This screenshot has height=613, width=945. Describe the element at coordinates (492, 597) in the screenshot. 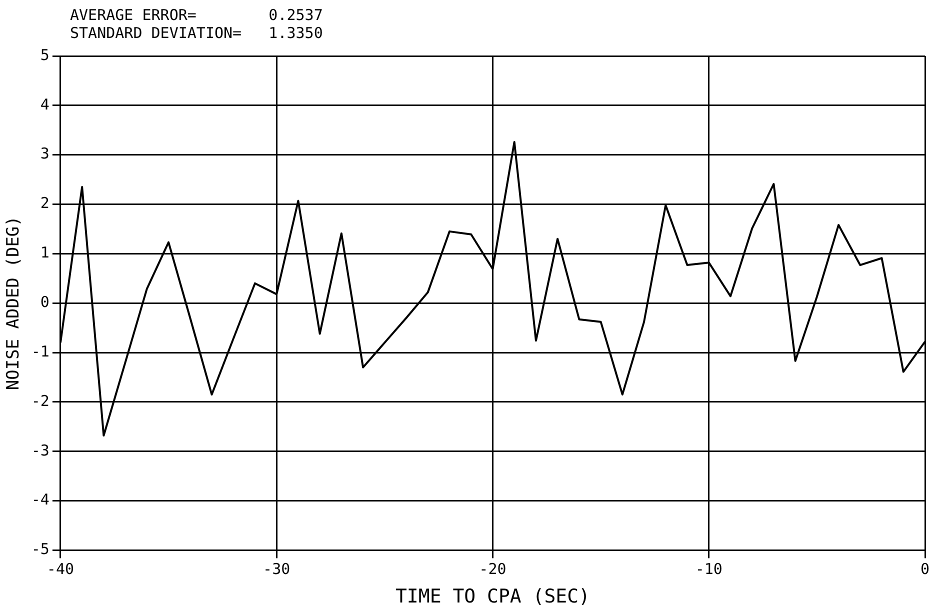

I see `x-axis-title: TIME TO CPA (SEC)` at that location.